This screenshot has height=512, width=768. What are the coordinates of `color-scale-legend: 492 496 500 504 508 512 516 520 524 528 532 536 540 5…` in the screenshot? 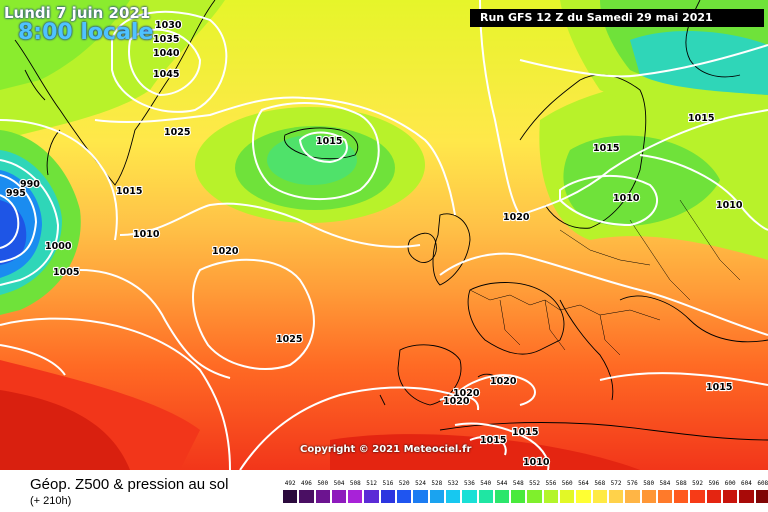 It's located at (525, 494).